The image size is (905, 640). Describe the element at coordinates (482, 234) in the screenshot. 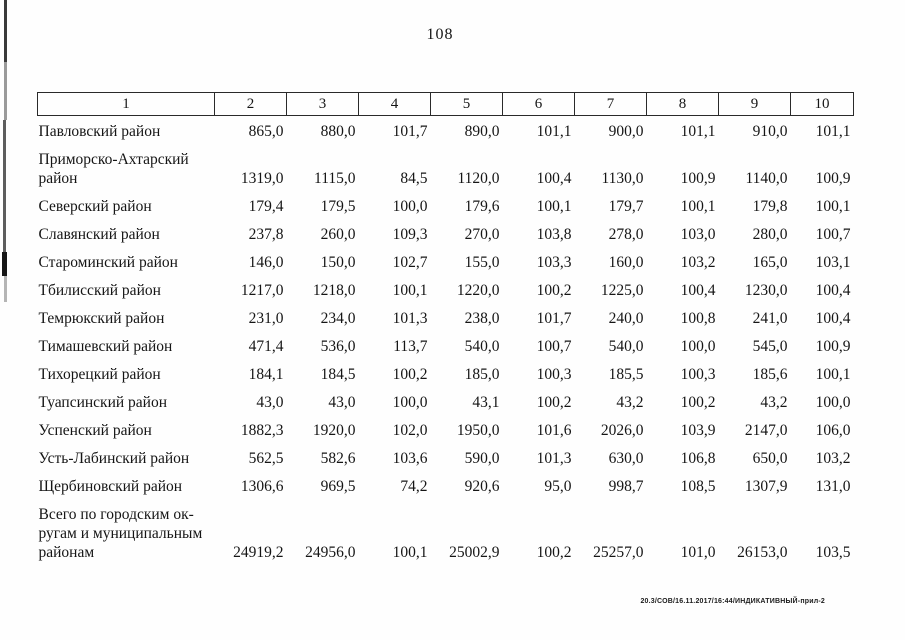

I see `table-cell: 270,0` at that location.